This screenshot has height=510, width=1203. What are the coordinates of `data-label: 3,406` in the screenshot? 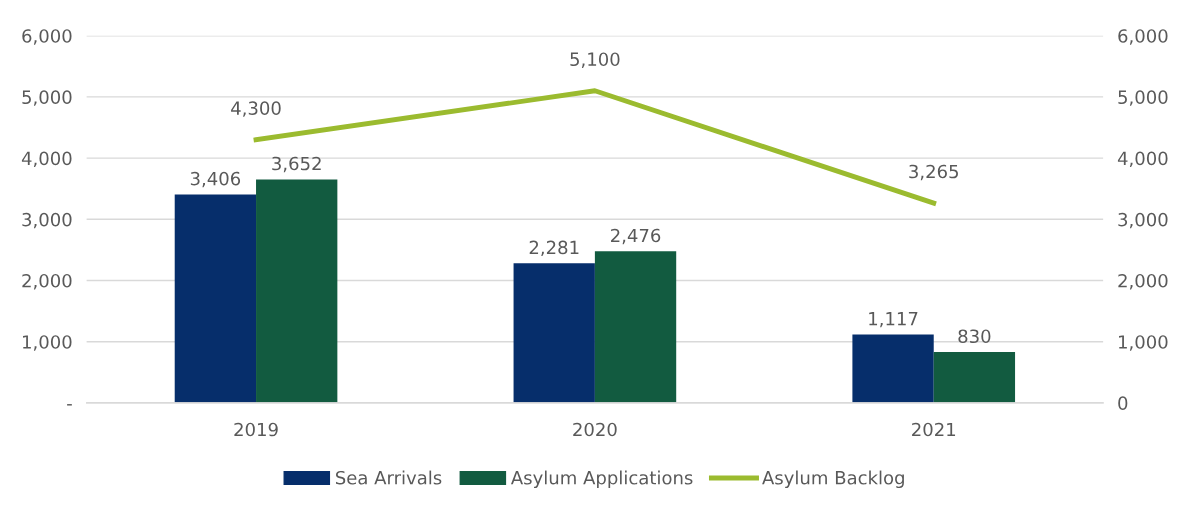 It's located at (215, 179).